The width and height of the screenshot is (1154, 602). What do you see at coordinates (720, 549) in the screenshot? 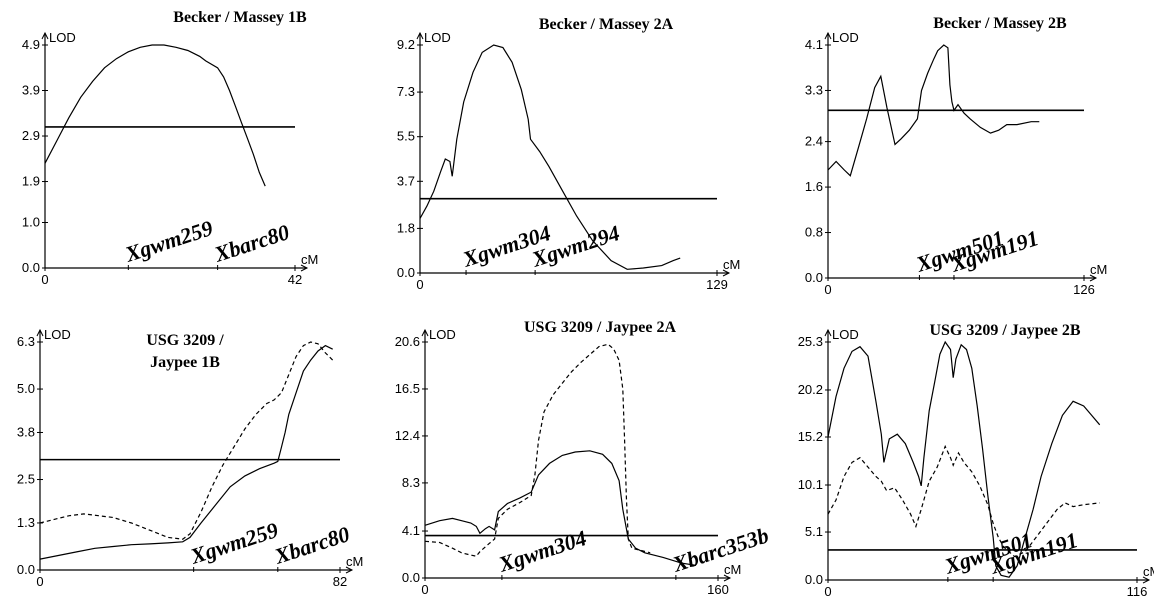
I see `marker-label: Xbarc353b` at bounding box center [720, 549].